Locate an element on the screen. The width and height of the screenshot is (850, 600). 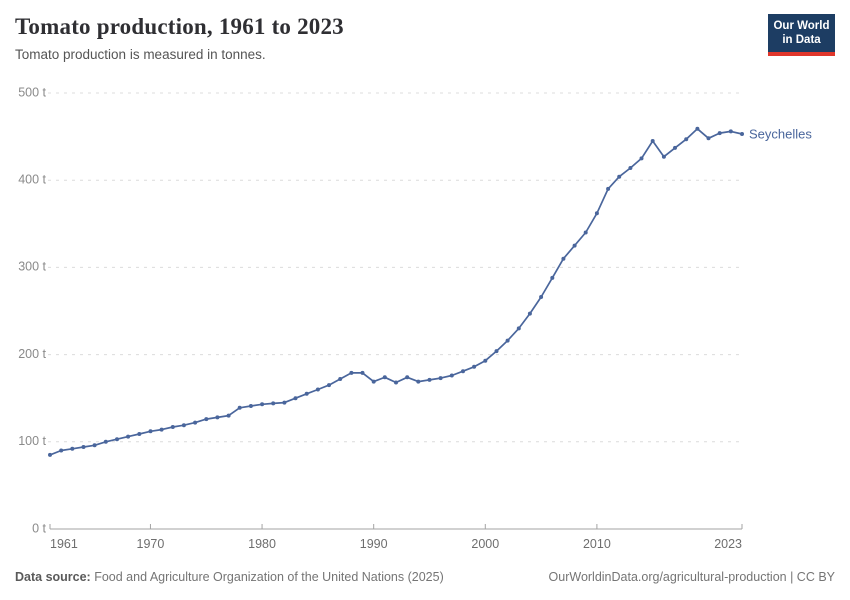
y-tick-label: 200 t is located at coordinates (32, 354).